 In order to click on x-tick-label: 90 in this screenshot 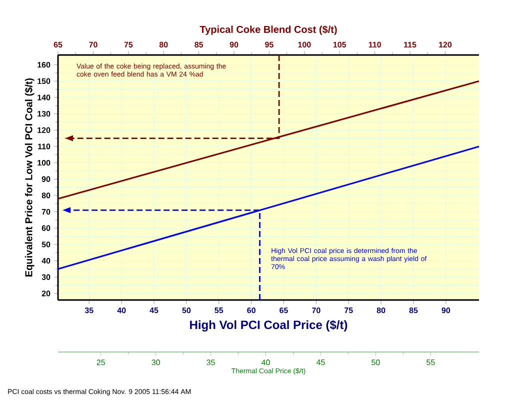, I will do `click(446, 311)`.